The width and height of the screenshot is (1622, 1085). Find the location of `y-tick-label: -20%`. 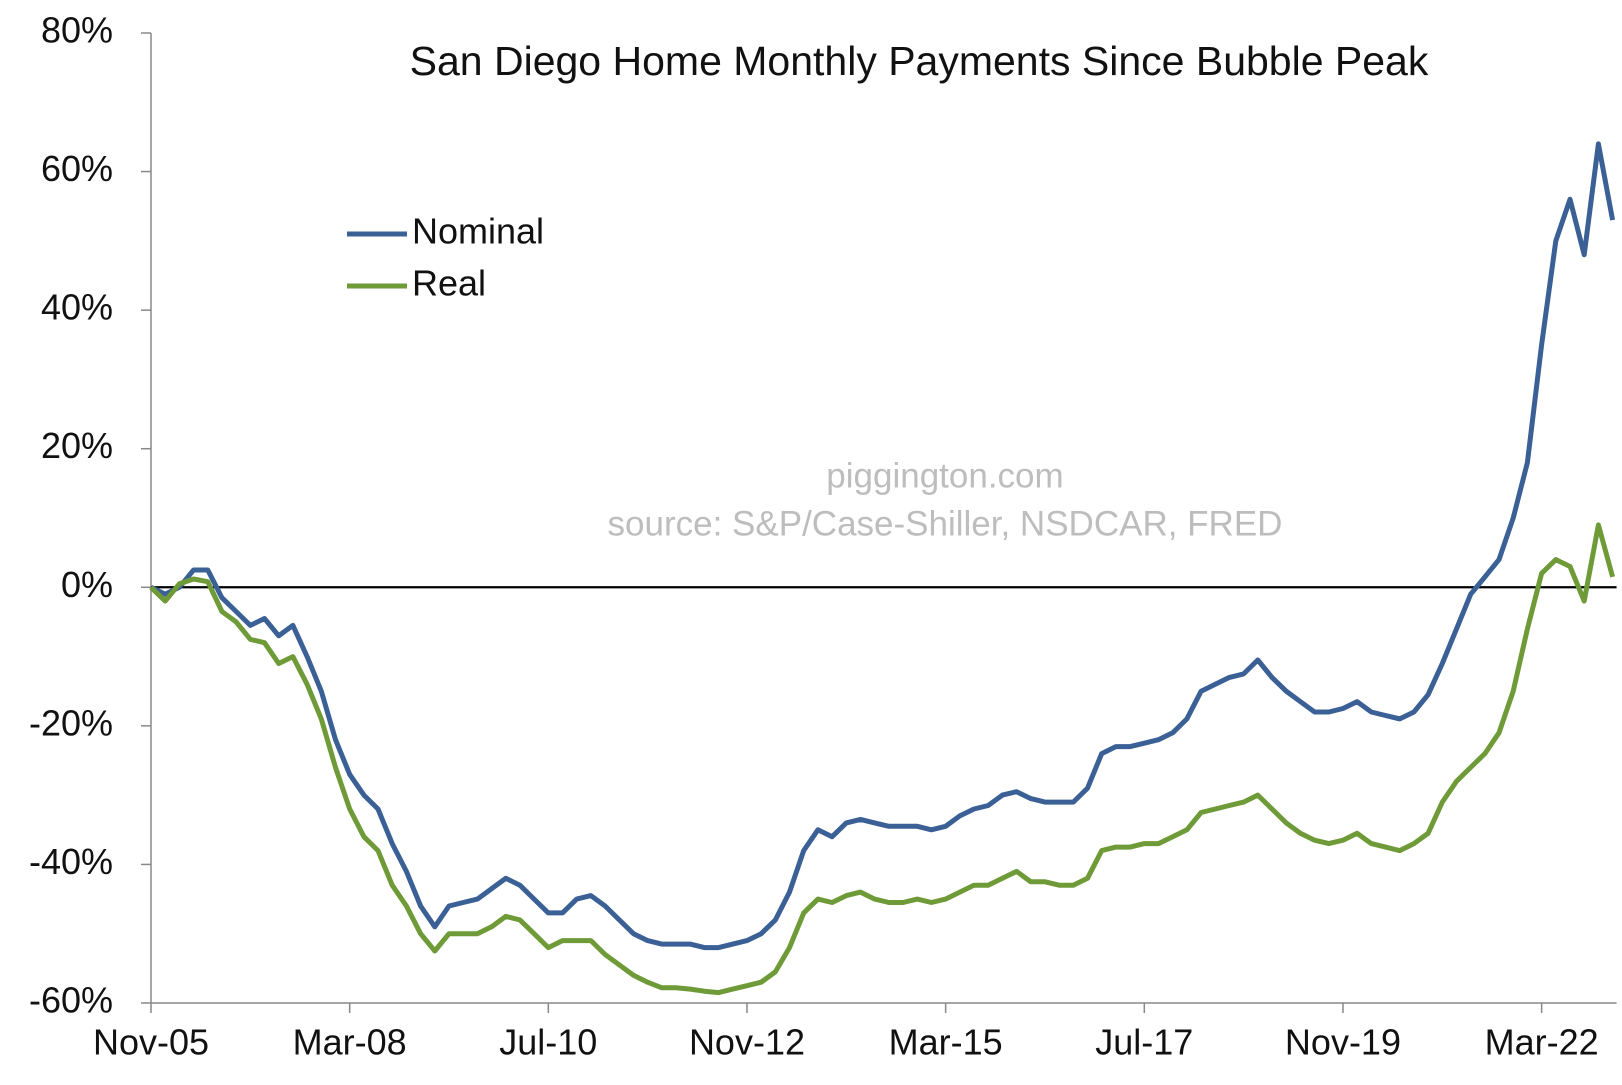

y-tick-label: -20% is located at coordinates (71, 722).